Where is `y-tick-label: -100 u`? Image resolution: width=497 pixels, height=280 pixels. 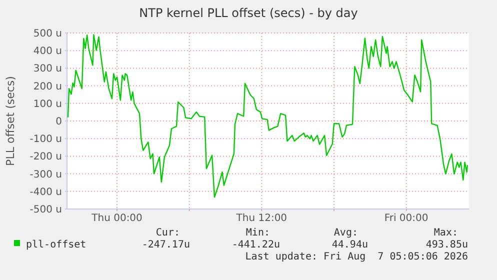 y-tick-label: -100 u is located at coordinates (46, 140).